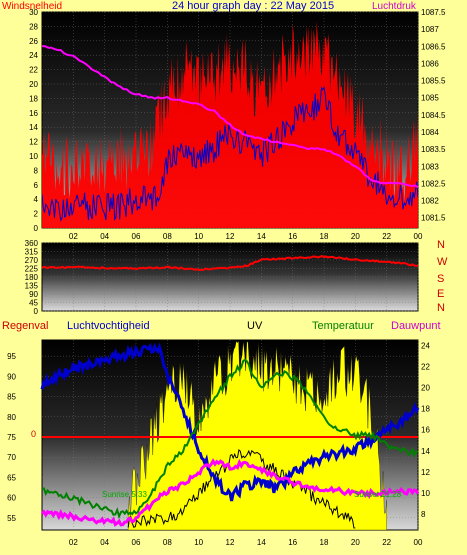 The height and width of the screenshot is (555, 467). Describe the element at coordinates (104, 542) in the screenshot. I see `climate-xtick-04: 04` at that location.